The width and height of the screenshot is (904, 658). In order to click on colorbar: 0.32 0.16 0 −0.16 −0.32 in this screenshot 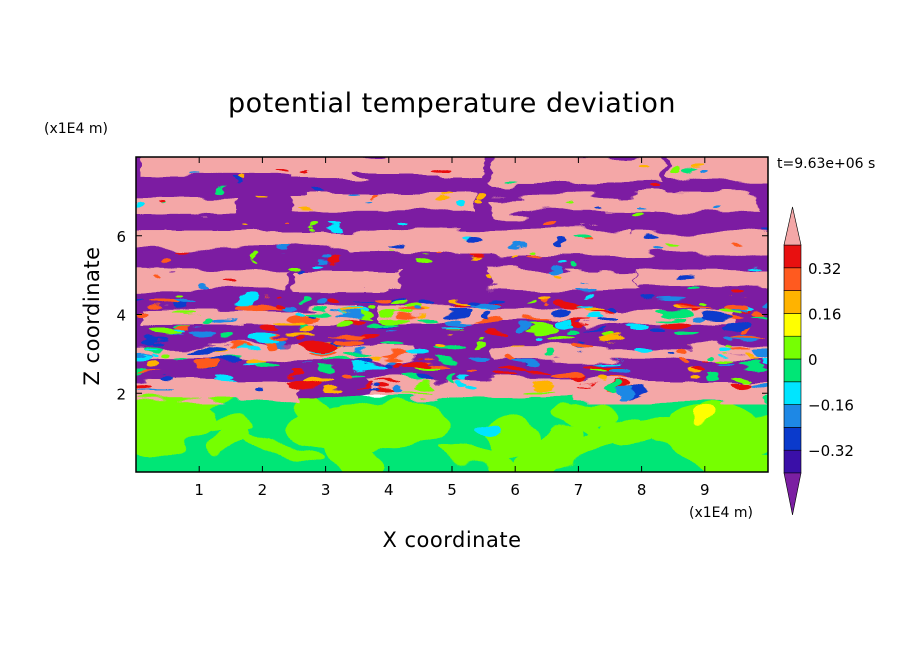, I will do `click(818, 361)`.